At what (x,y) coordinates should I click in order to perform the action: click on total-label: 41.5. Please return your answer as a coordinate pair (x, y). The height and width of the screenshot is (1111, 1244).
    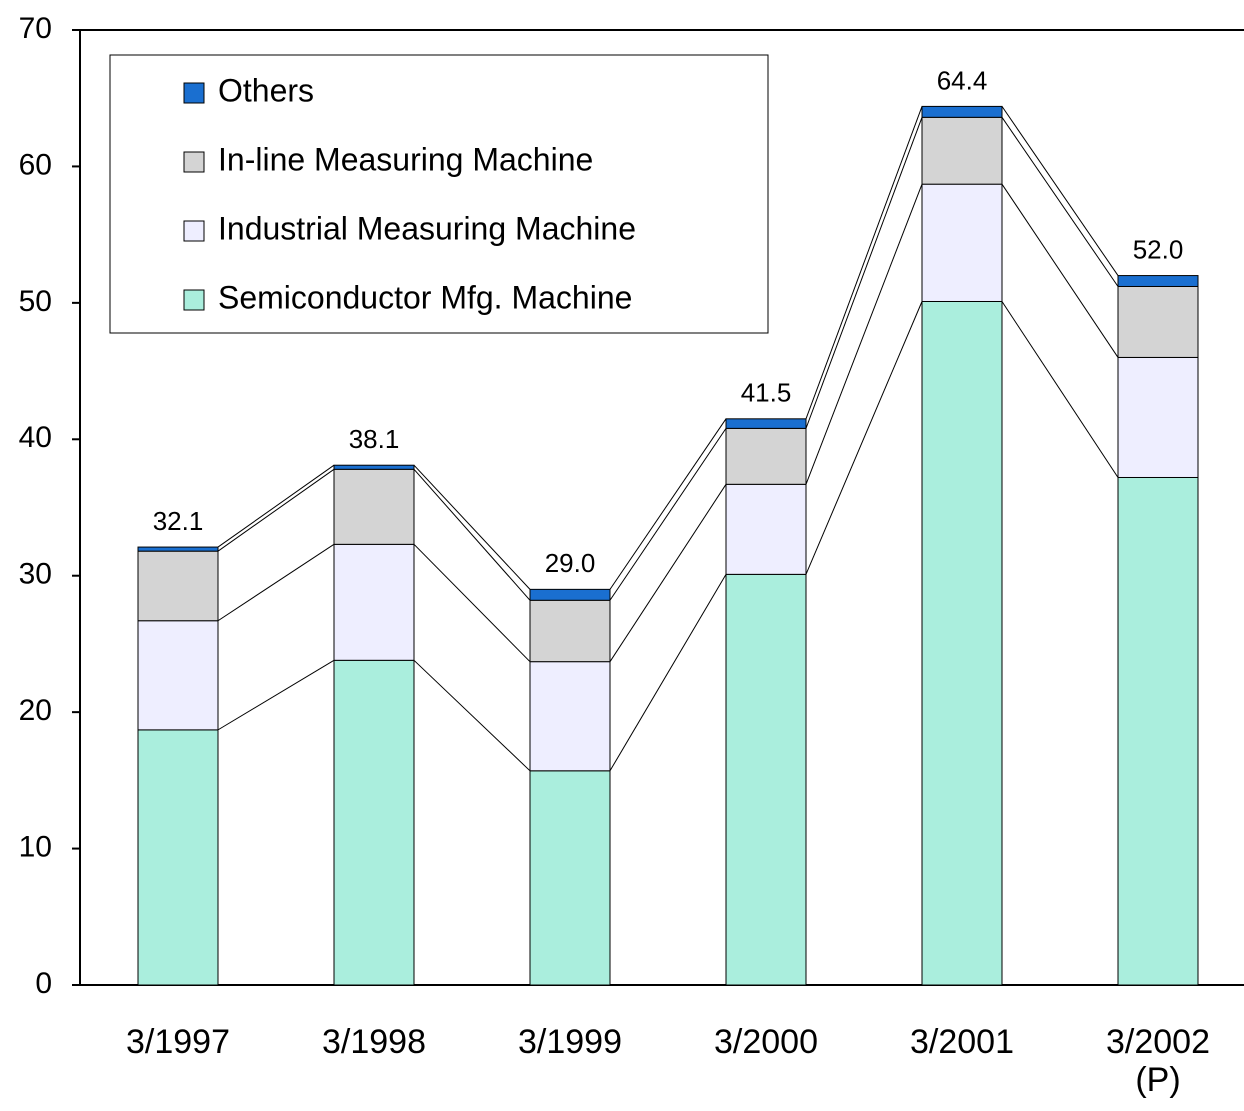
    Looking at the image, I should click on (766, 393).